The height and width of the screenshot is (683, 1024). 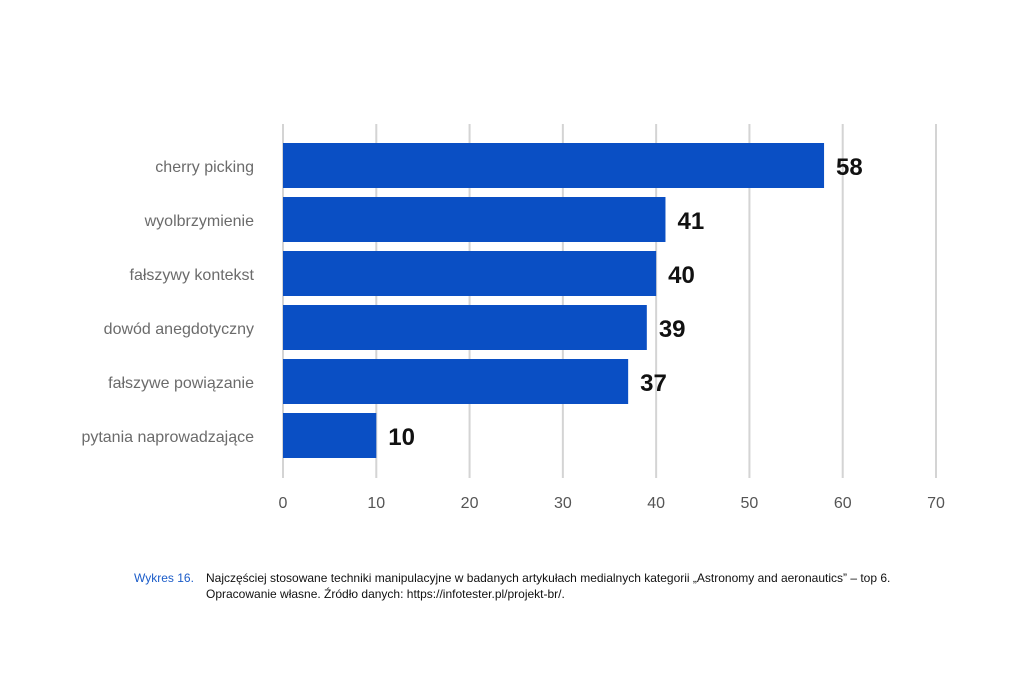 I want to click on category-label-4: fałszywe powiązanie, so click(x=181, y=383).